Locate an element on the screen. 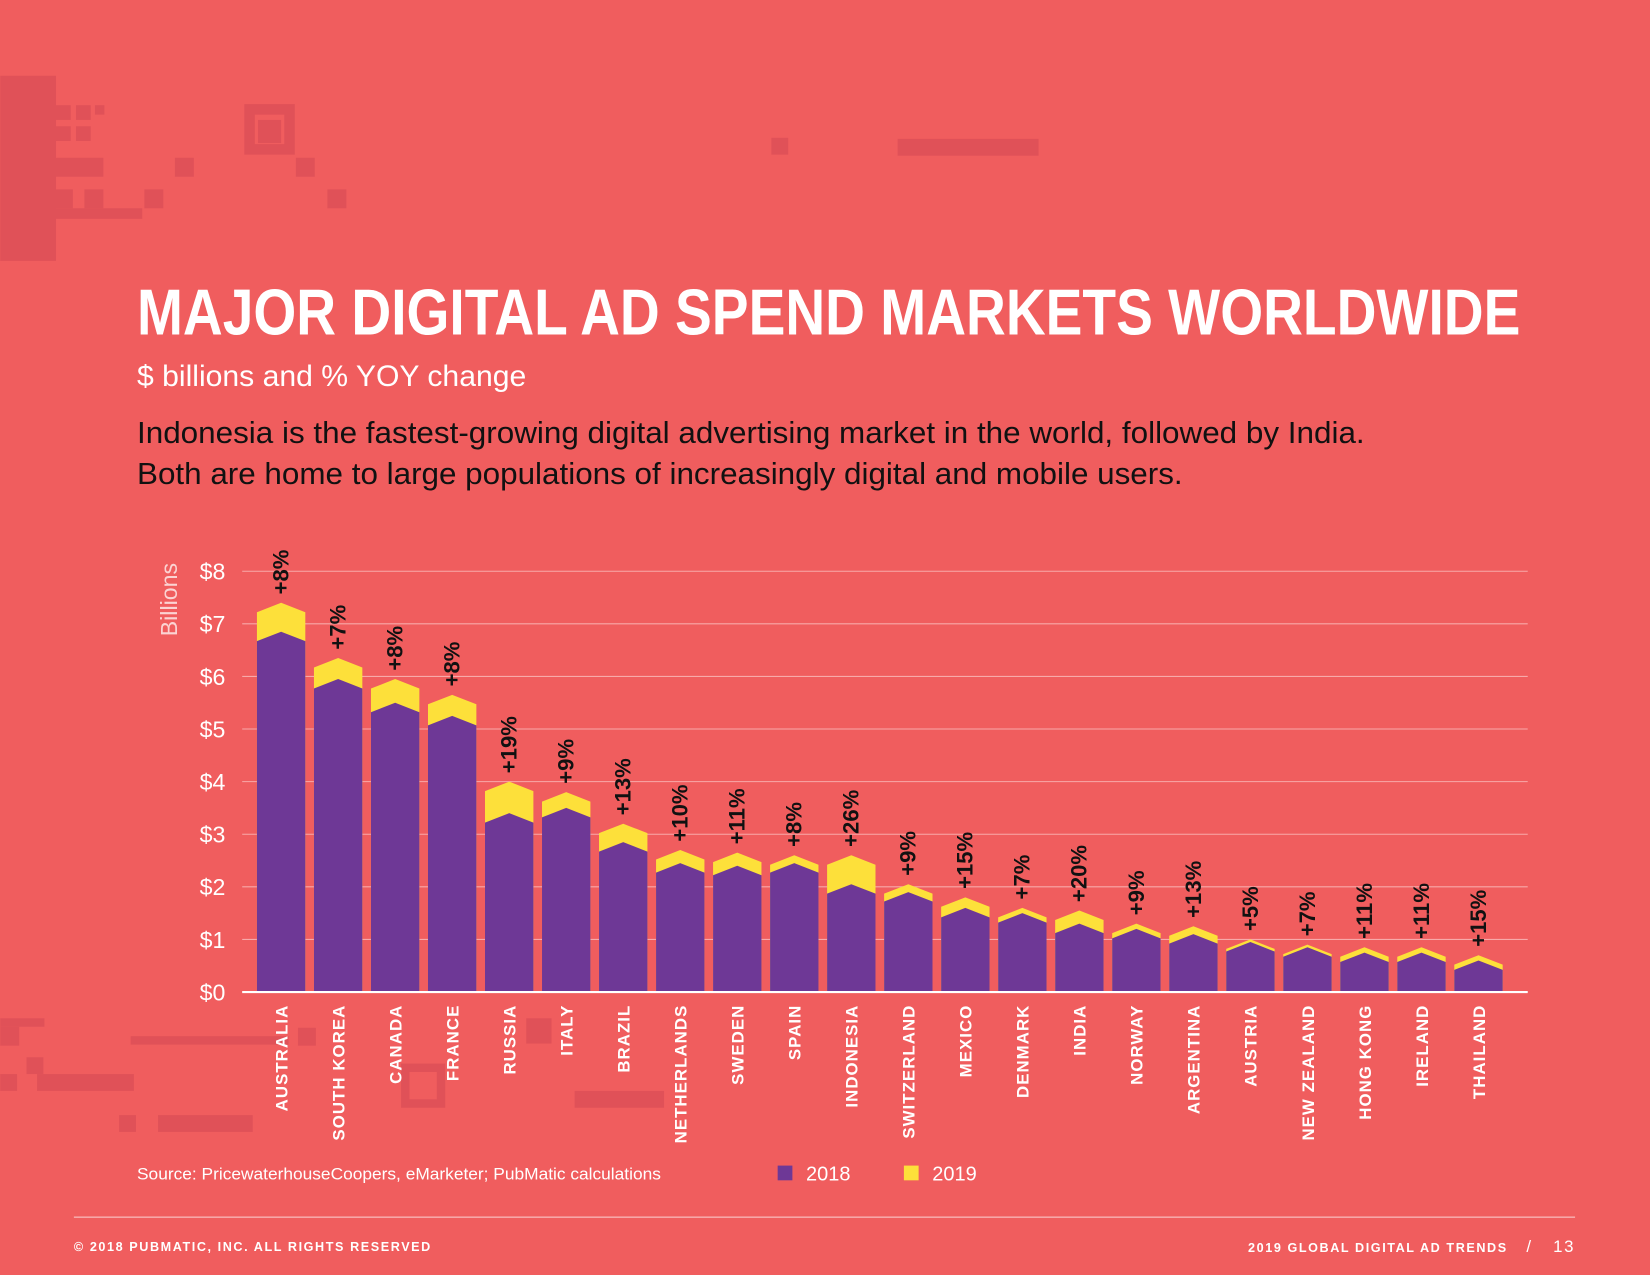  x-tick-label: RUSSIA is located at coordinates (510, 1040).